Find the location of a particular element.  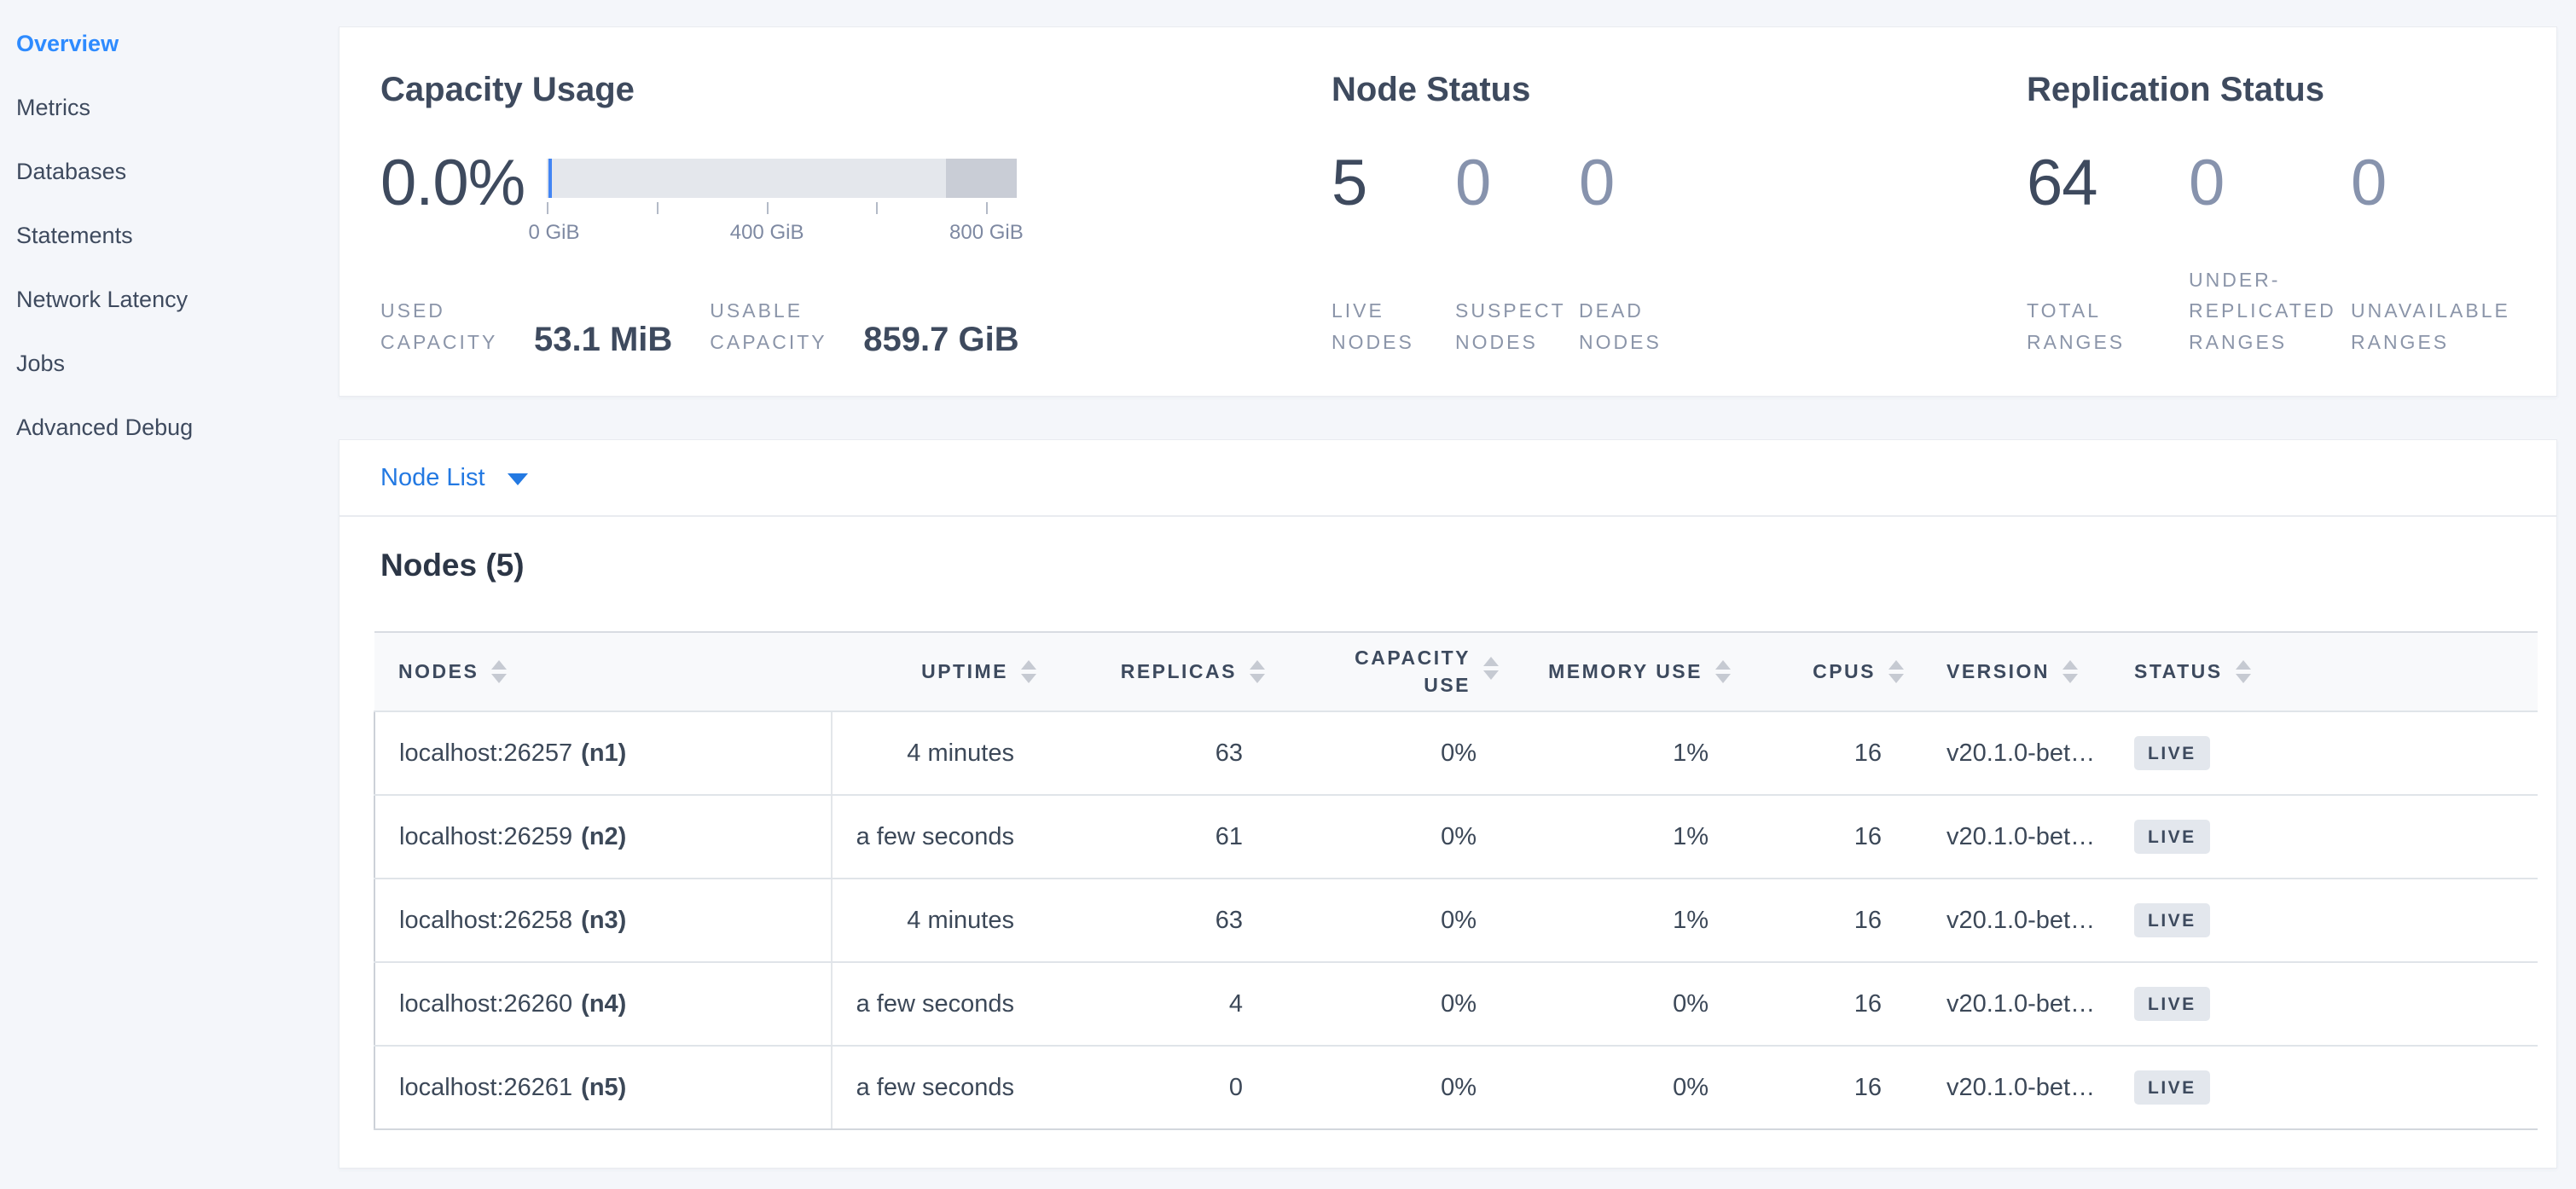

column-header-replicas: Replicas is located at coordinates (1150, 671).